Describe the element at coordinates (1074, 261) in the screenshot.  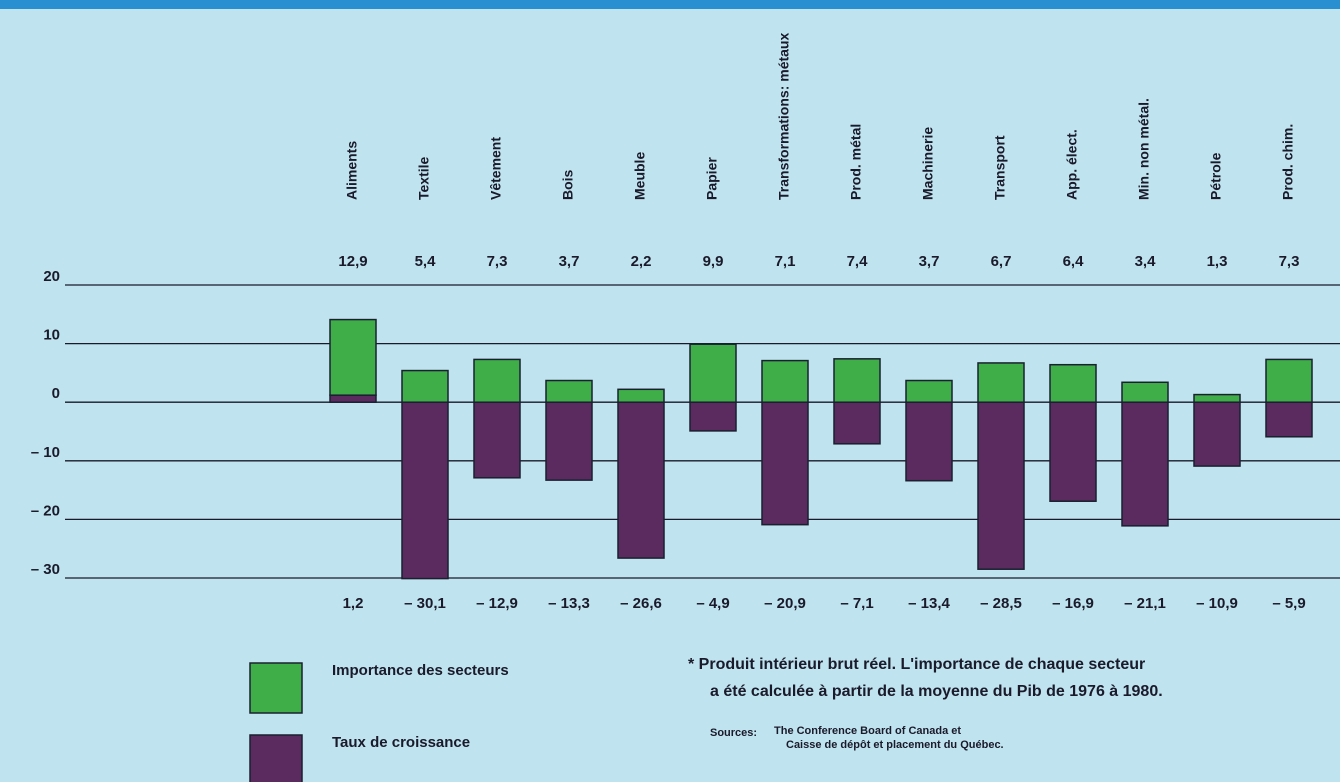
I see `data-label: 6,4` at that location.